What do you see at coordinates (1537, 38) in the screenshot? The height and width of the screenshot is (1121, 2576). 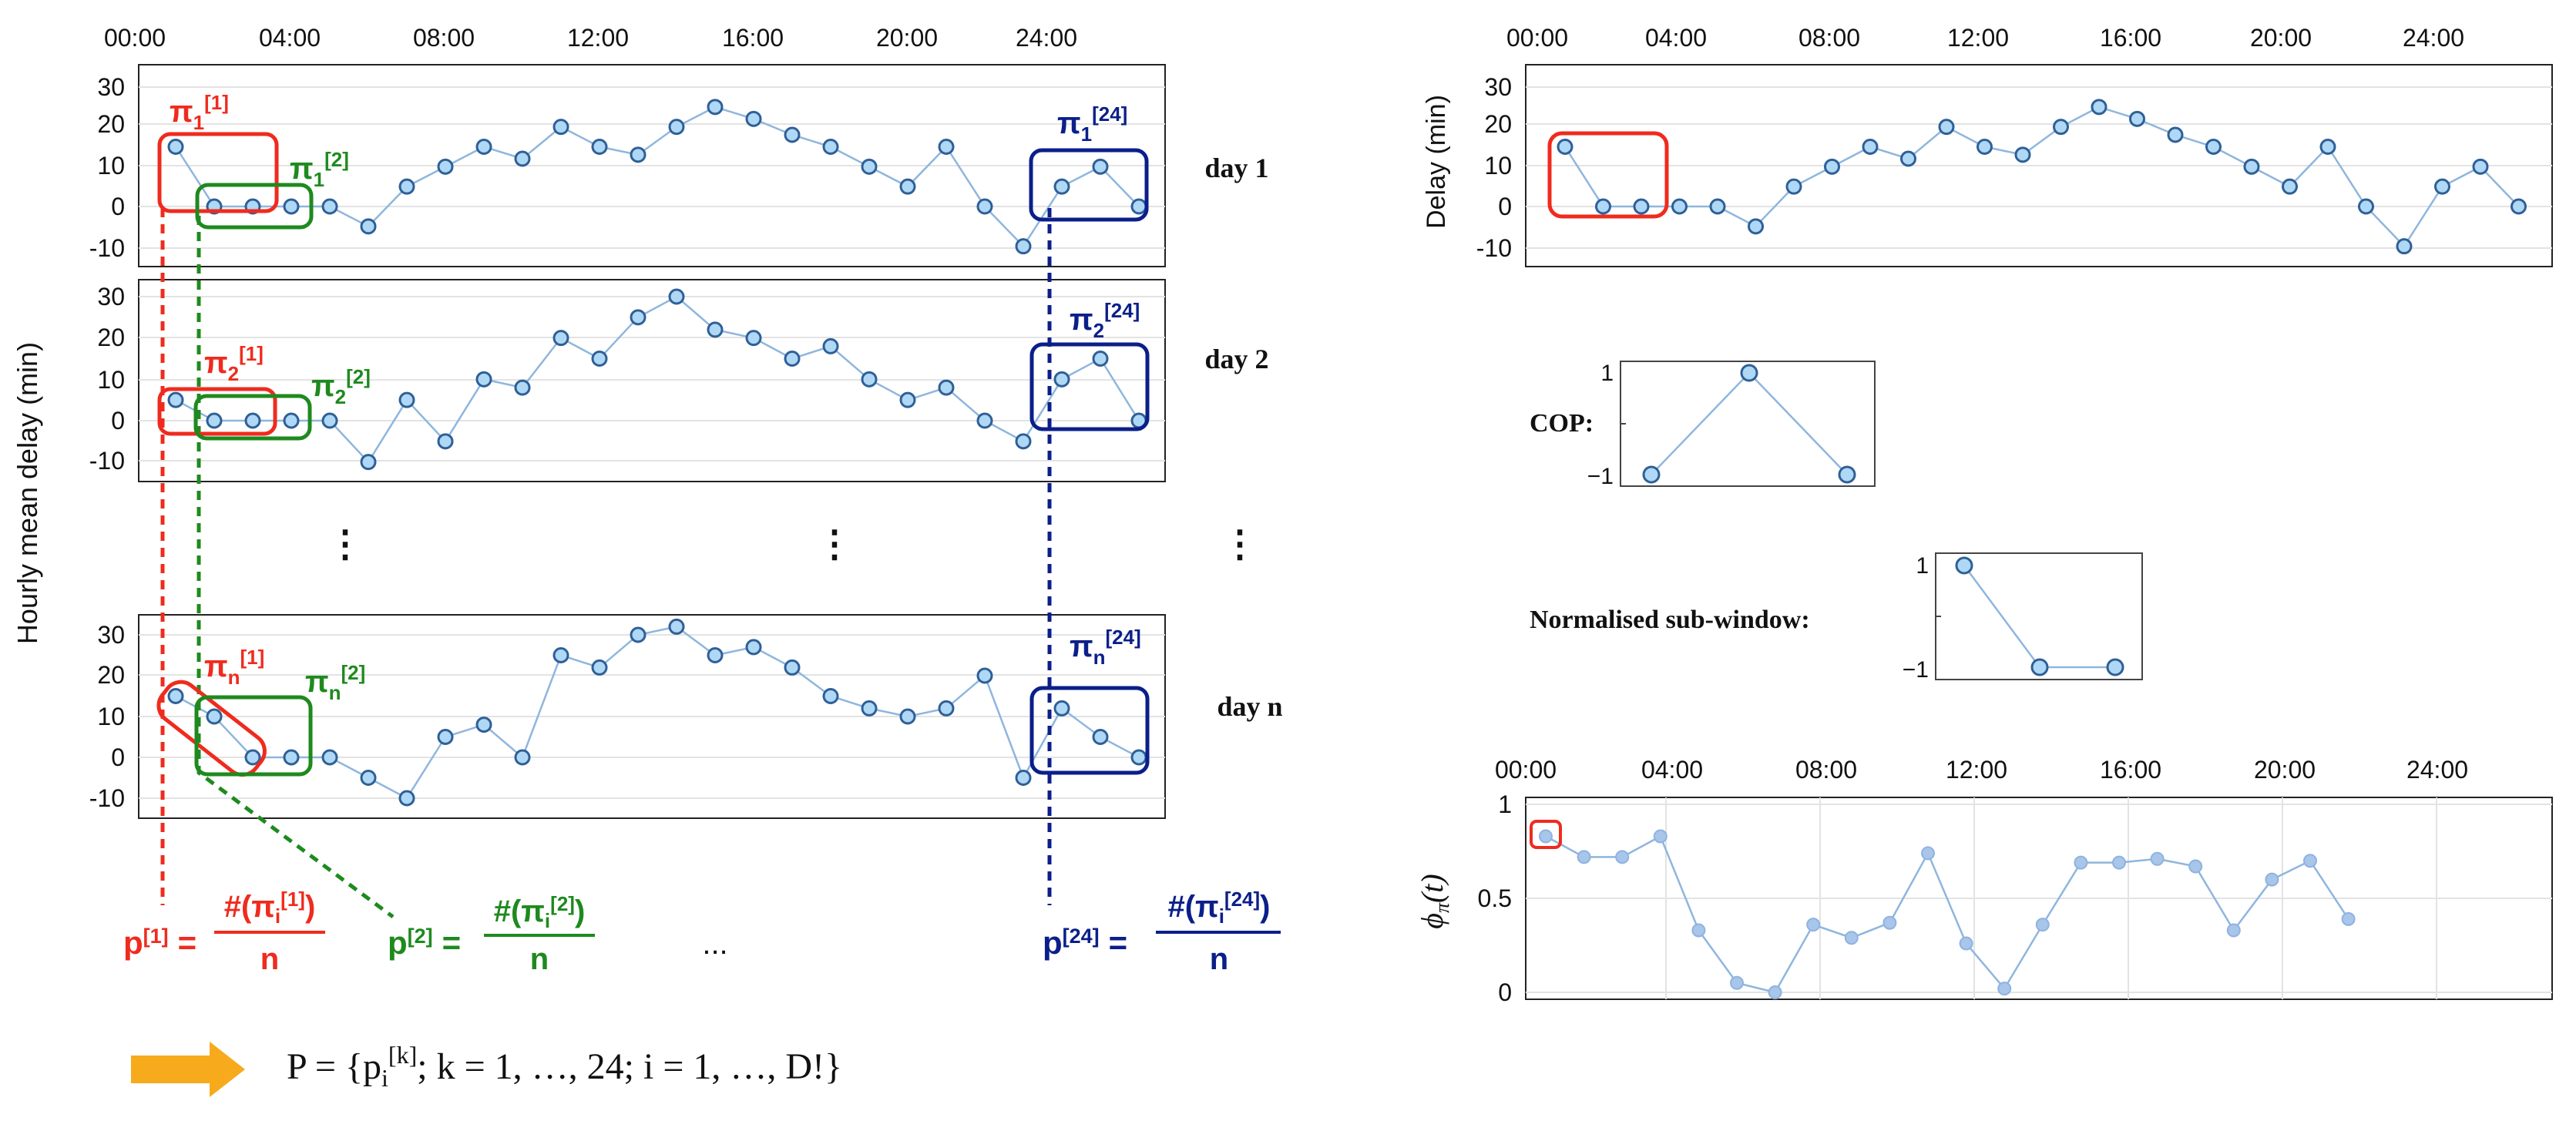 I see `delay-xtick: 00:00` at bounding box center [1537, 38].